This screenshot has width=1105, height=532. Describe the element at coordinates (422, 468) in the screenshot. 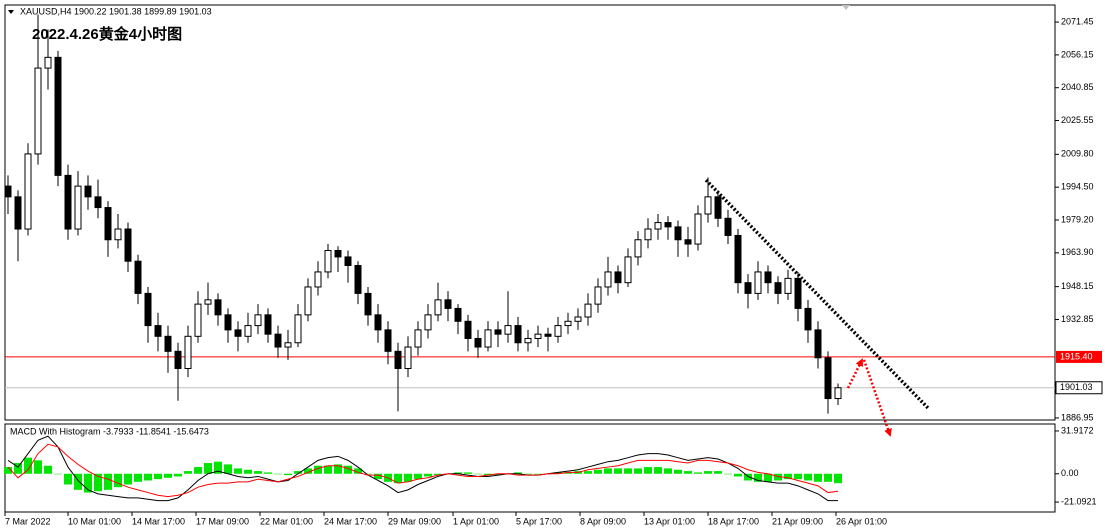

I see `macd-line` at that location.